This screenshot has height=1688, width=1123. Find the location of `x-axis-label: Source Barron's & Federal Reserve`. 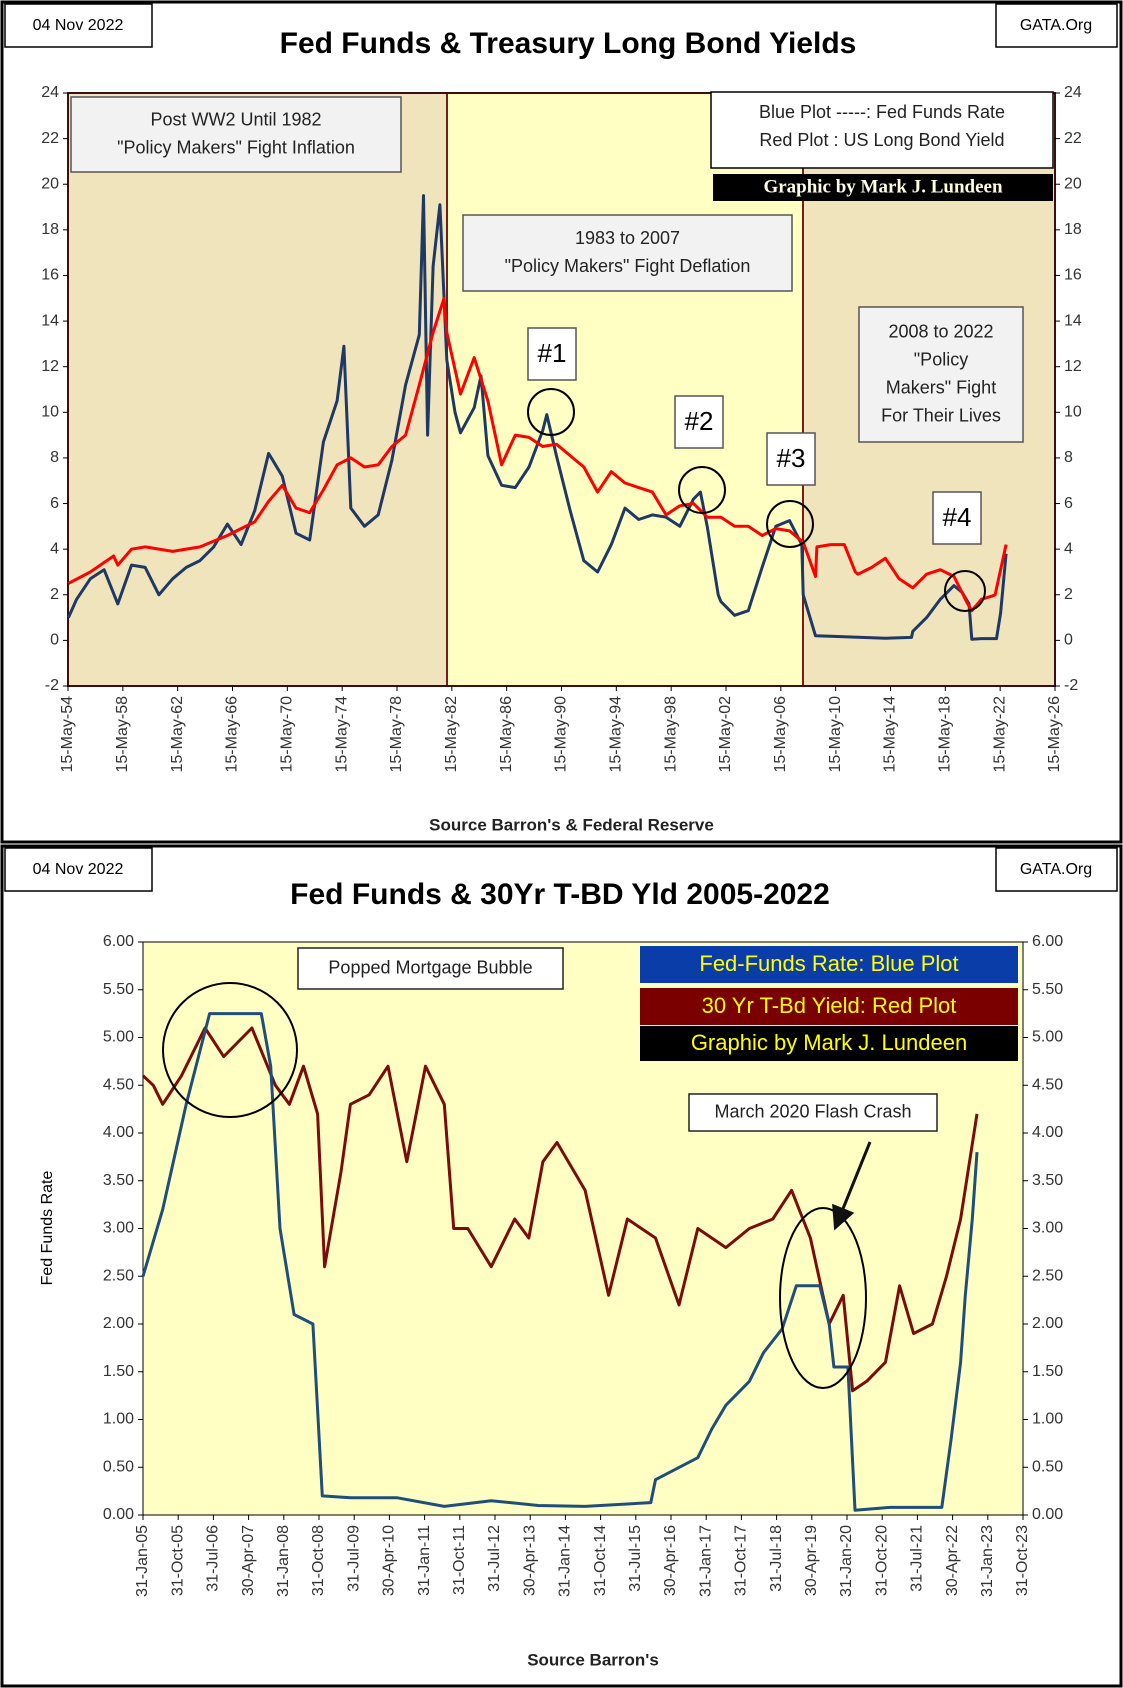

x-axis-label: Source Barron's & Federal Reserve is located at coordinates (571, 824).